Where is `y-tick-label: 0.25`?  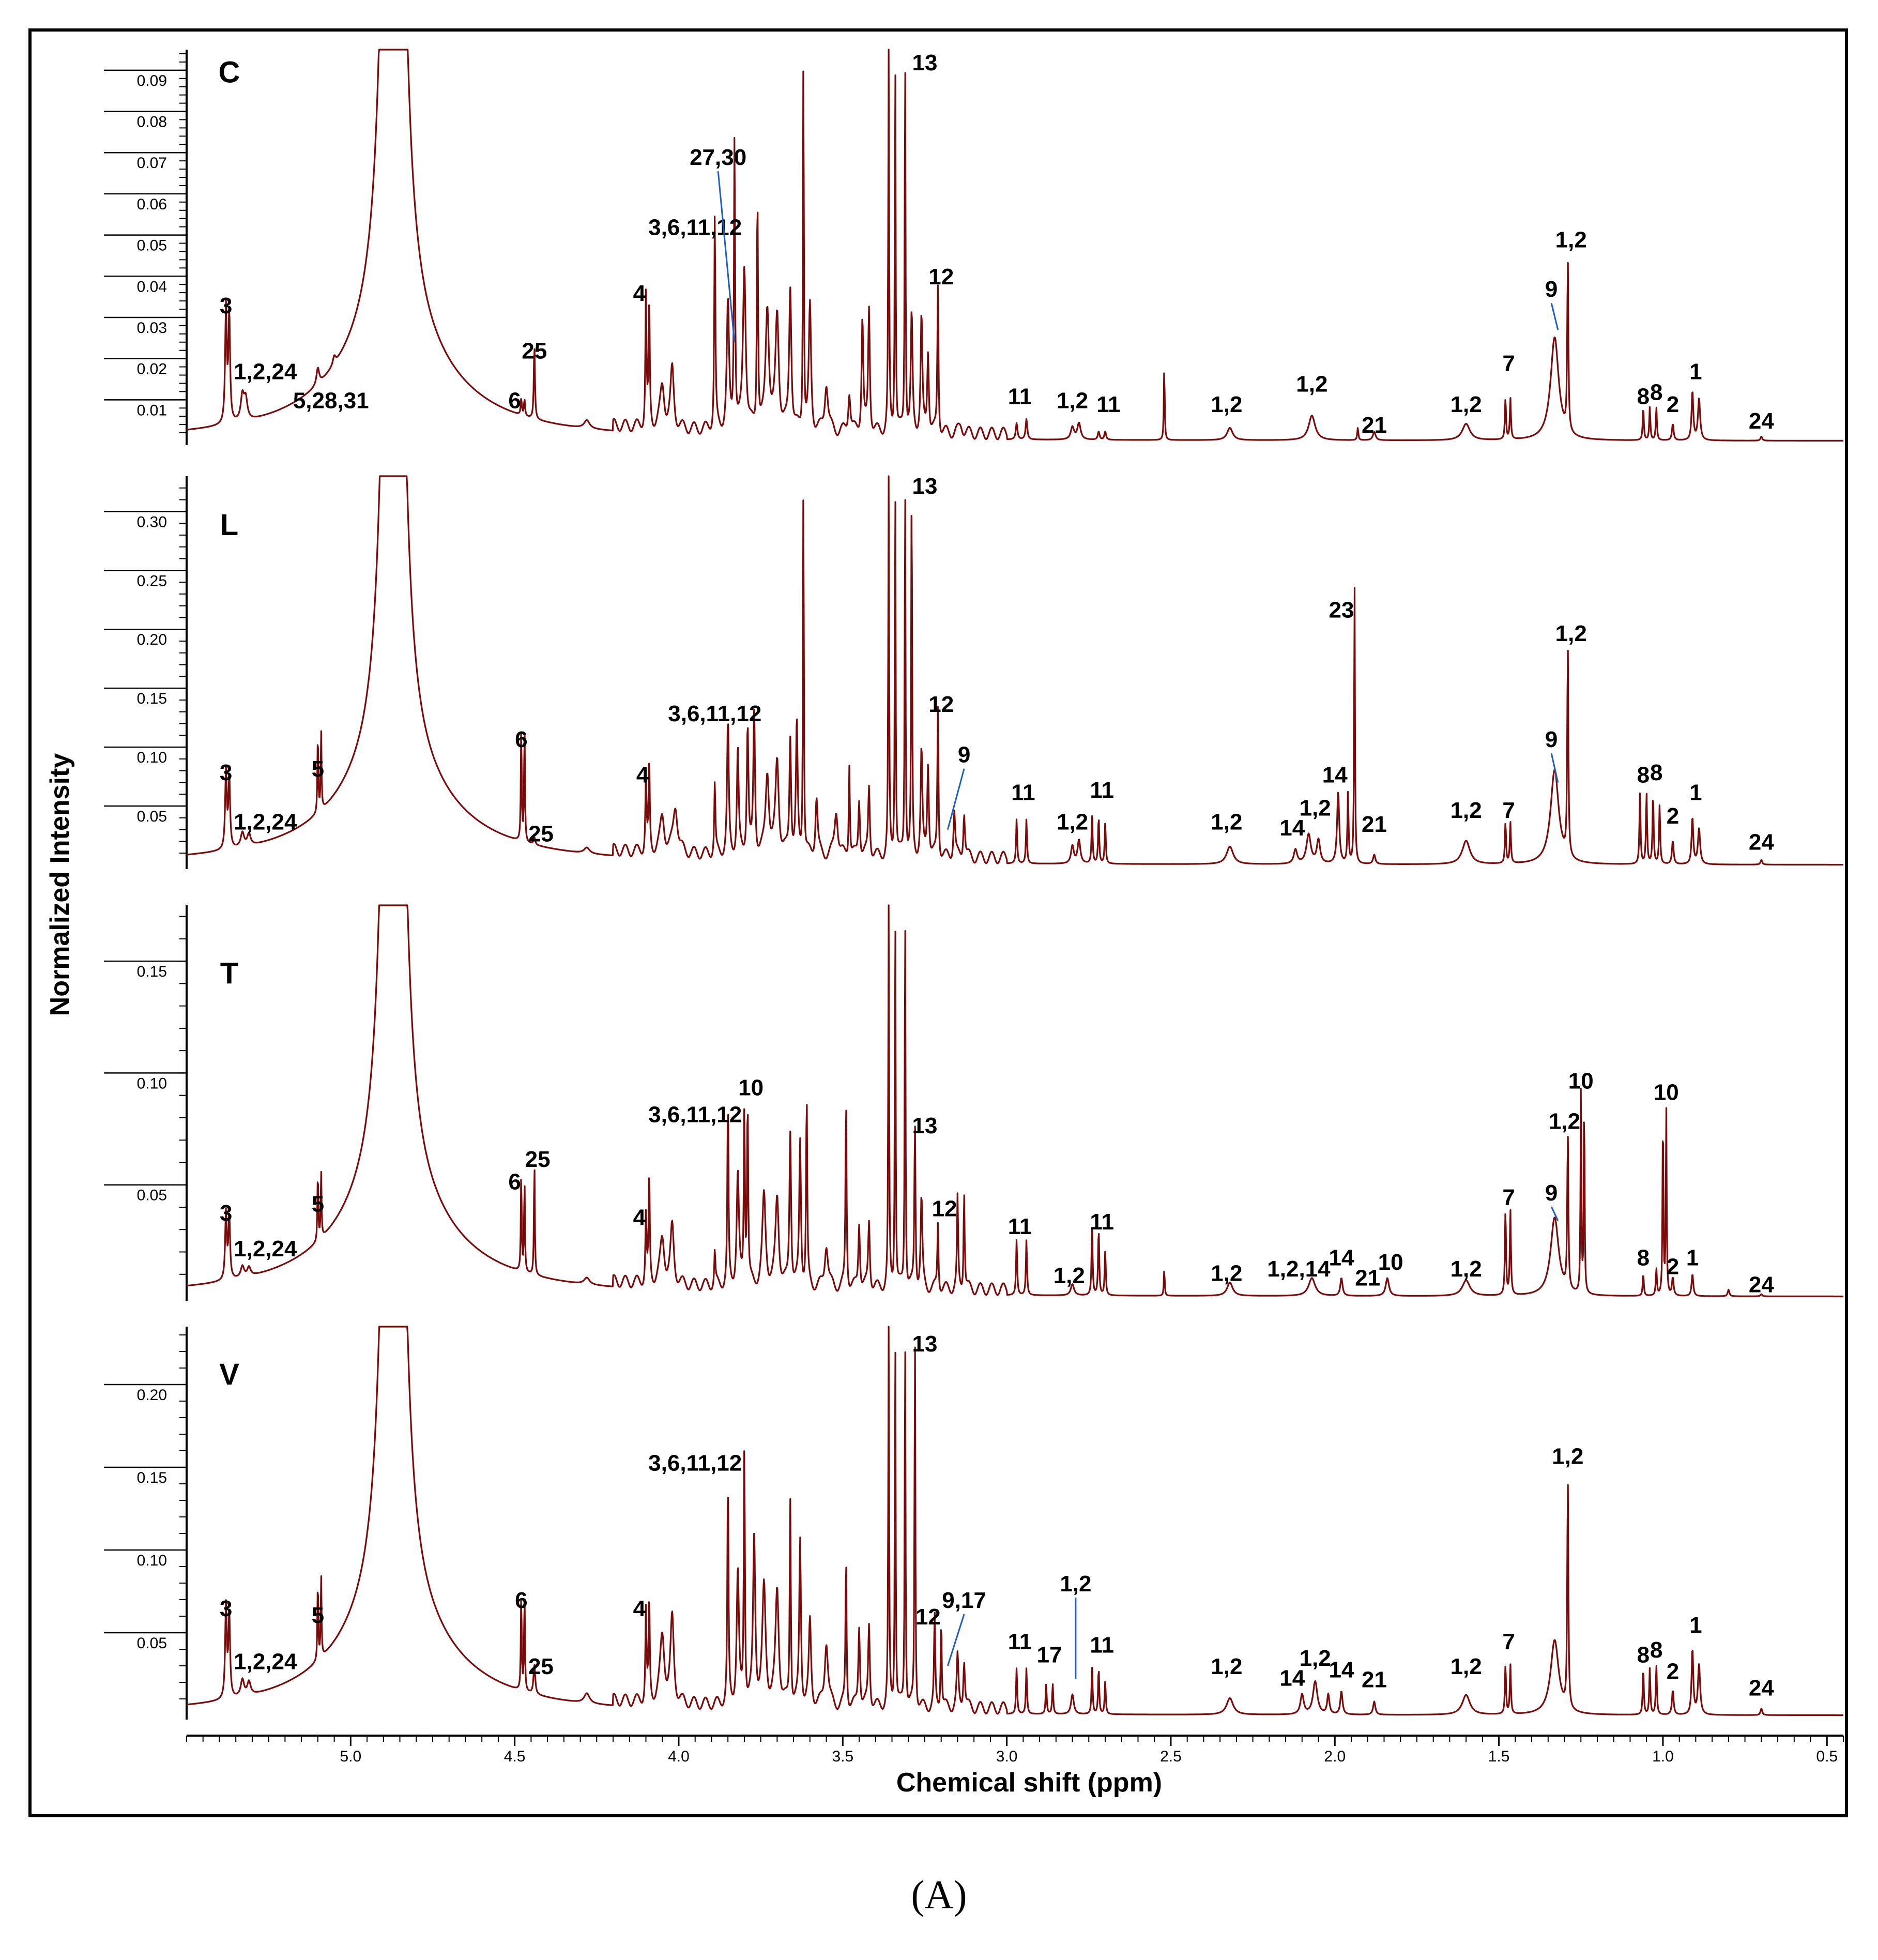 y-tick-label: 0.25 is located at coordinates (152, 580).